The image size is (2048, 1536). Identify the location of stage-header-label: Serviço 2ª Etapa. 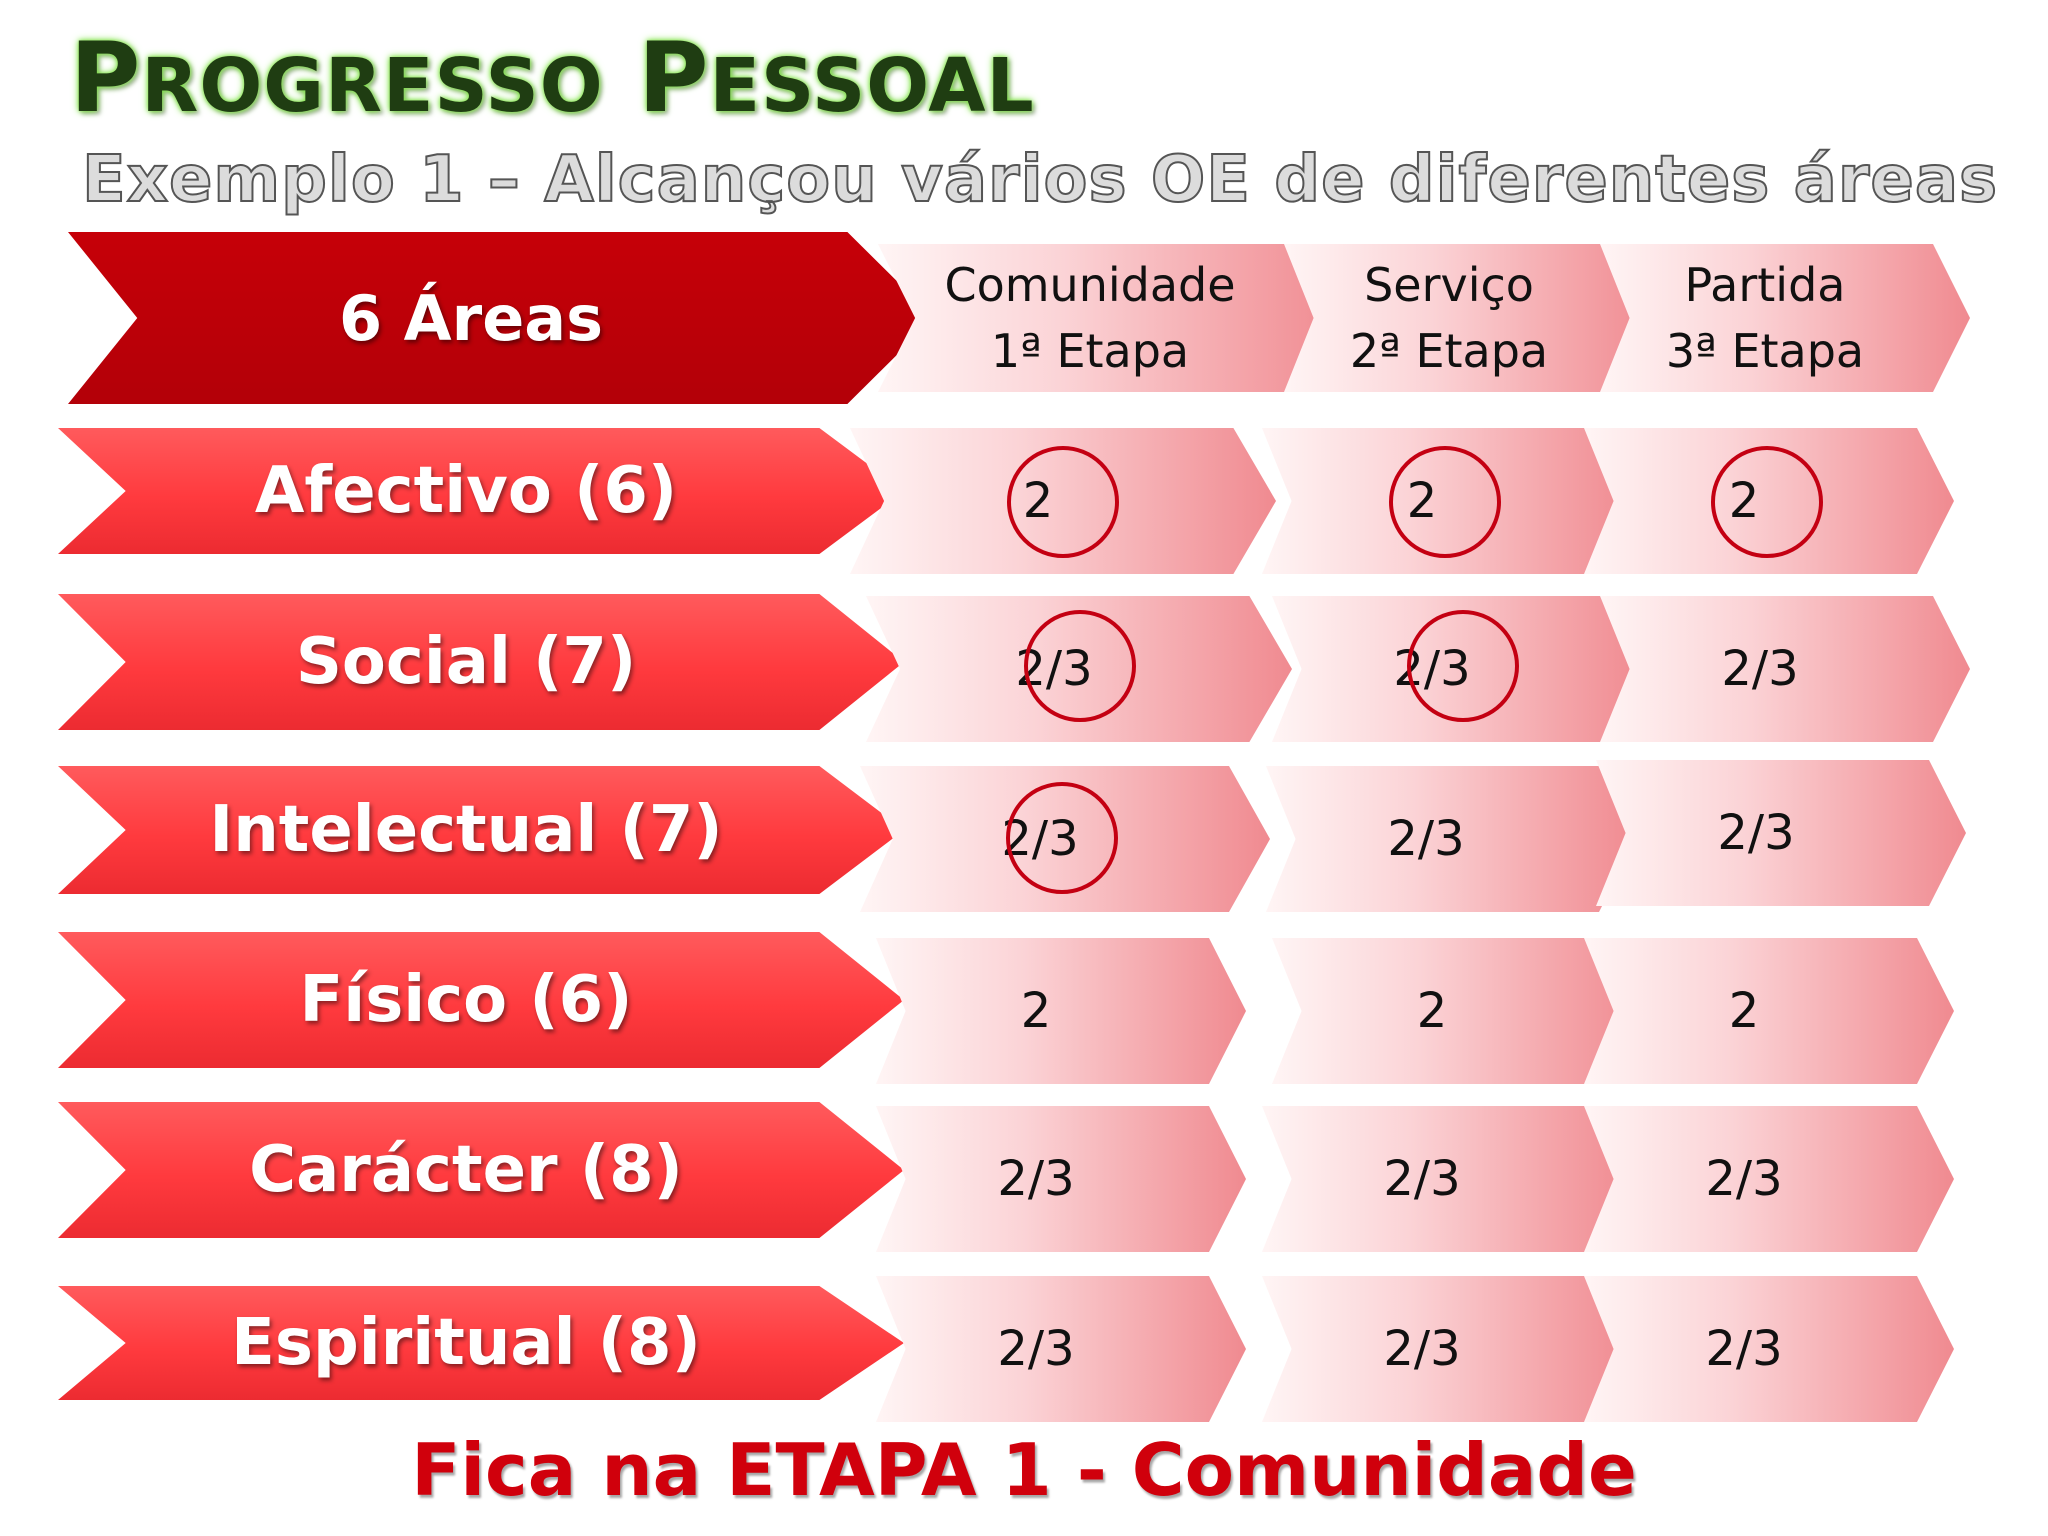
(1449, 318).